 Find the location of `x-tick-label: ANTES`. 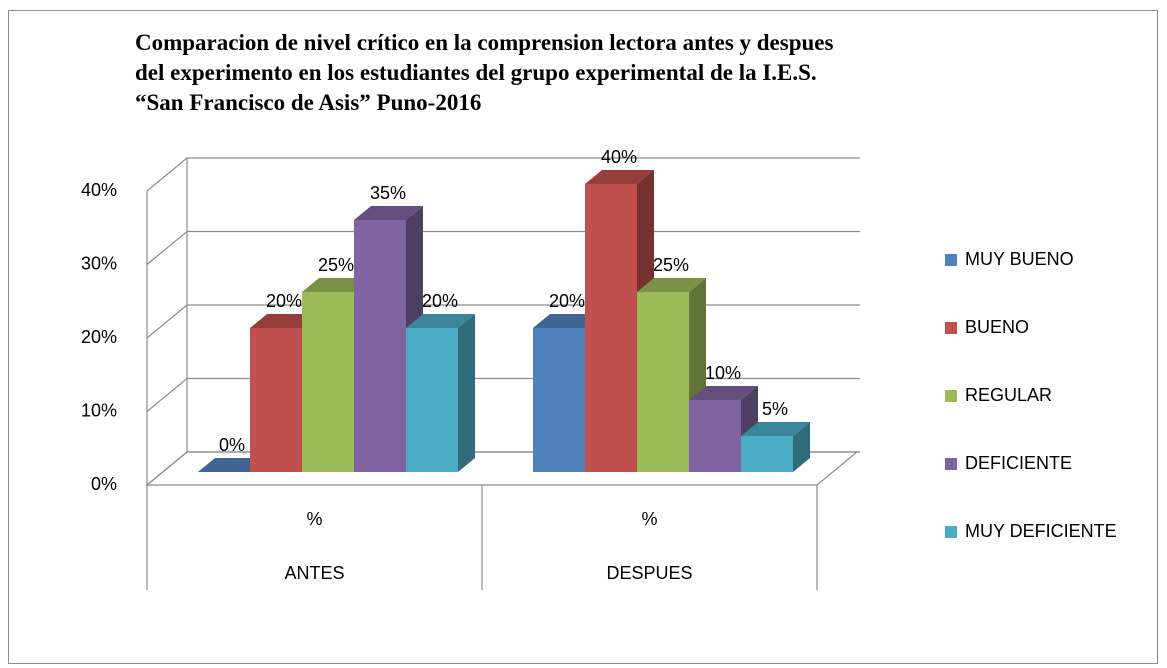

x-tick-label: ANTES is located at coordinates (314, 573).